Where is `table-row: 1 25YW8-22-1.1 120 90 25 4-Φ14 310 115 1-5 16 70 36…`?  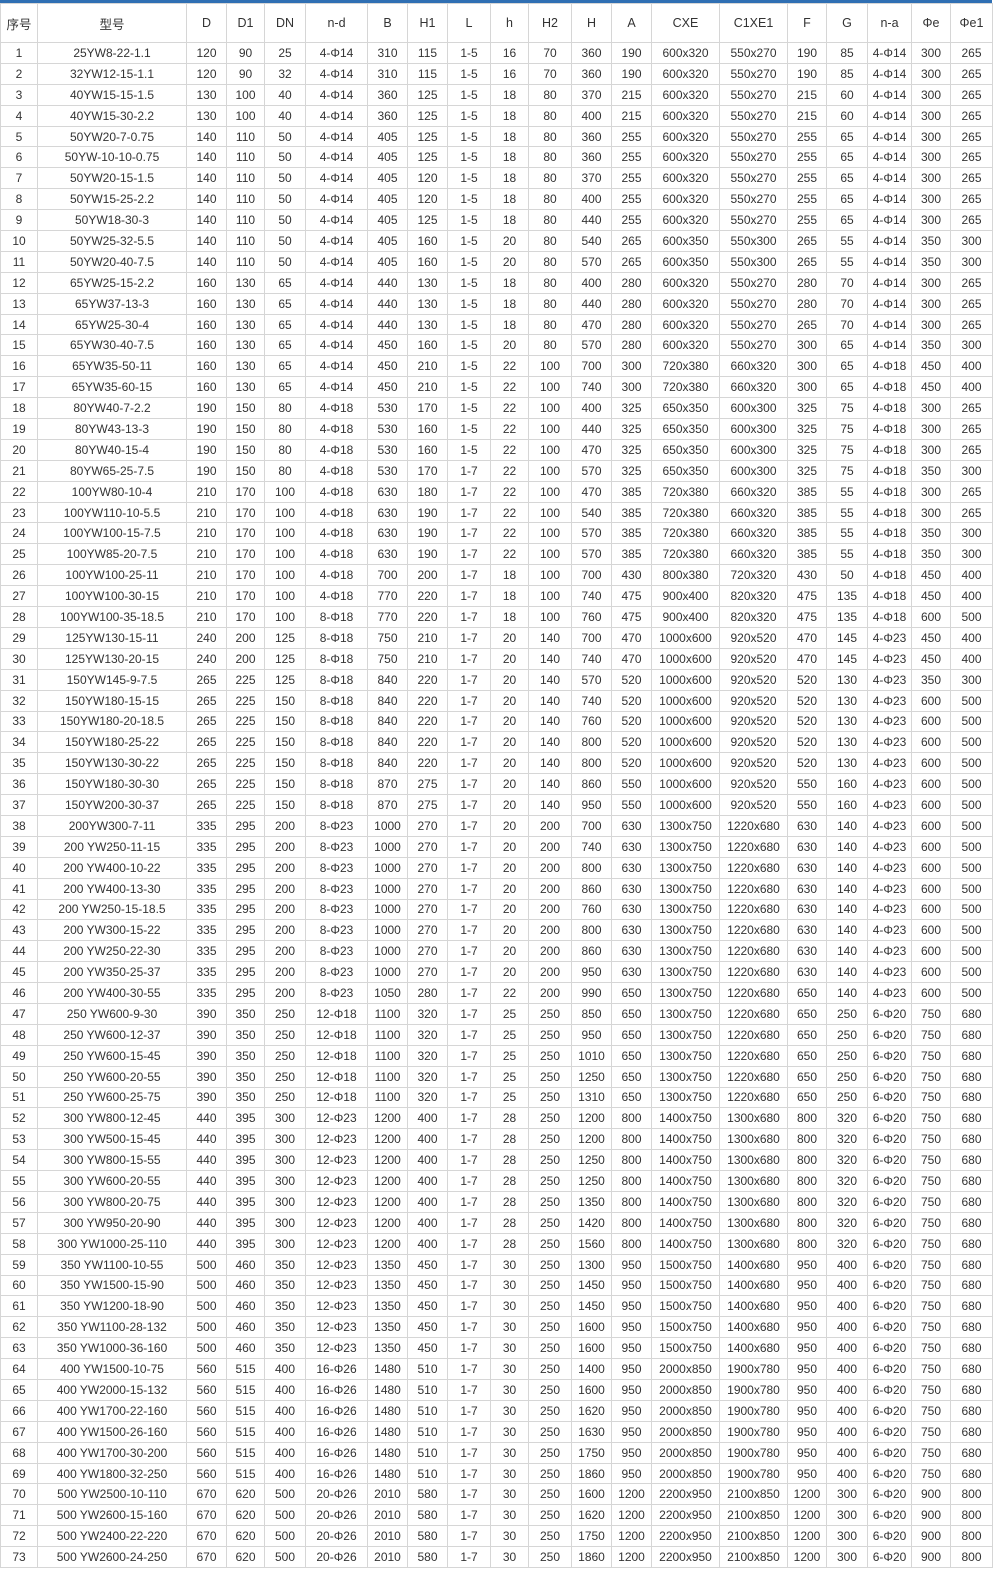 table-row: 1 25YW8-22-1.1 120 90 25 4-Φ14 310 115 1-5 16 70 36… is located at coordinates (496, 53).